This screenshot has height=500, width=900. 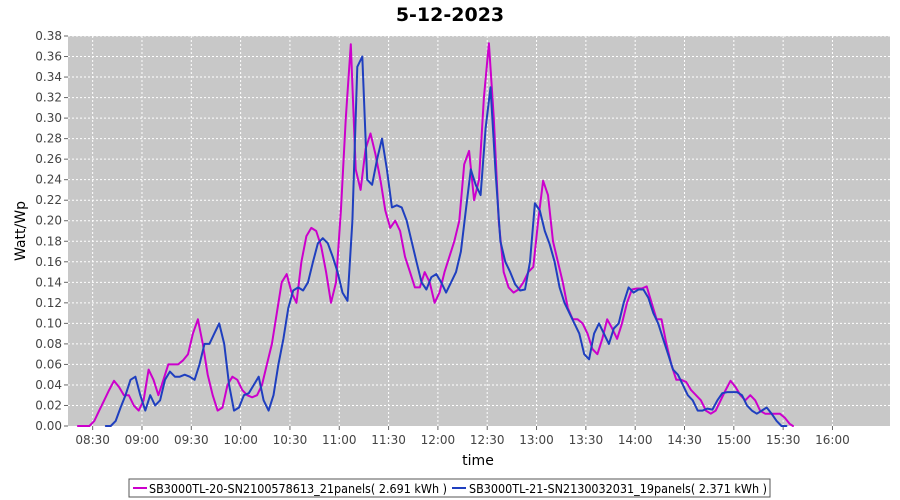 What do you see at coordinates (48, 180) in the screenshot?
I see `y-tick-label: 0.24` at bounding box center [48, 180].